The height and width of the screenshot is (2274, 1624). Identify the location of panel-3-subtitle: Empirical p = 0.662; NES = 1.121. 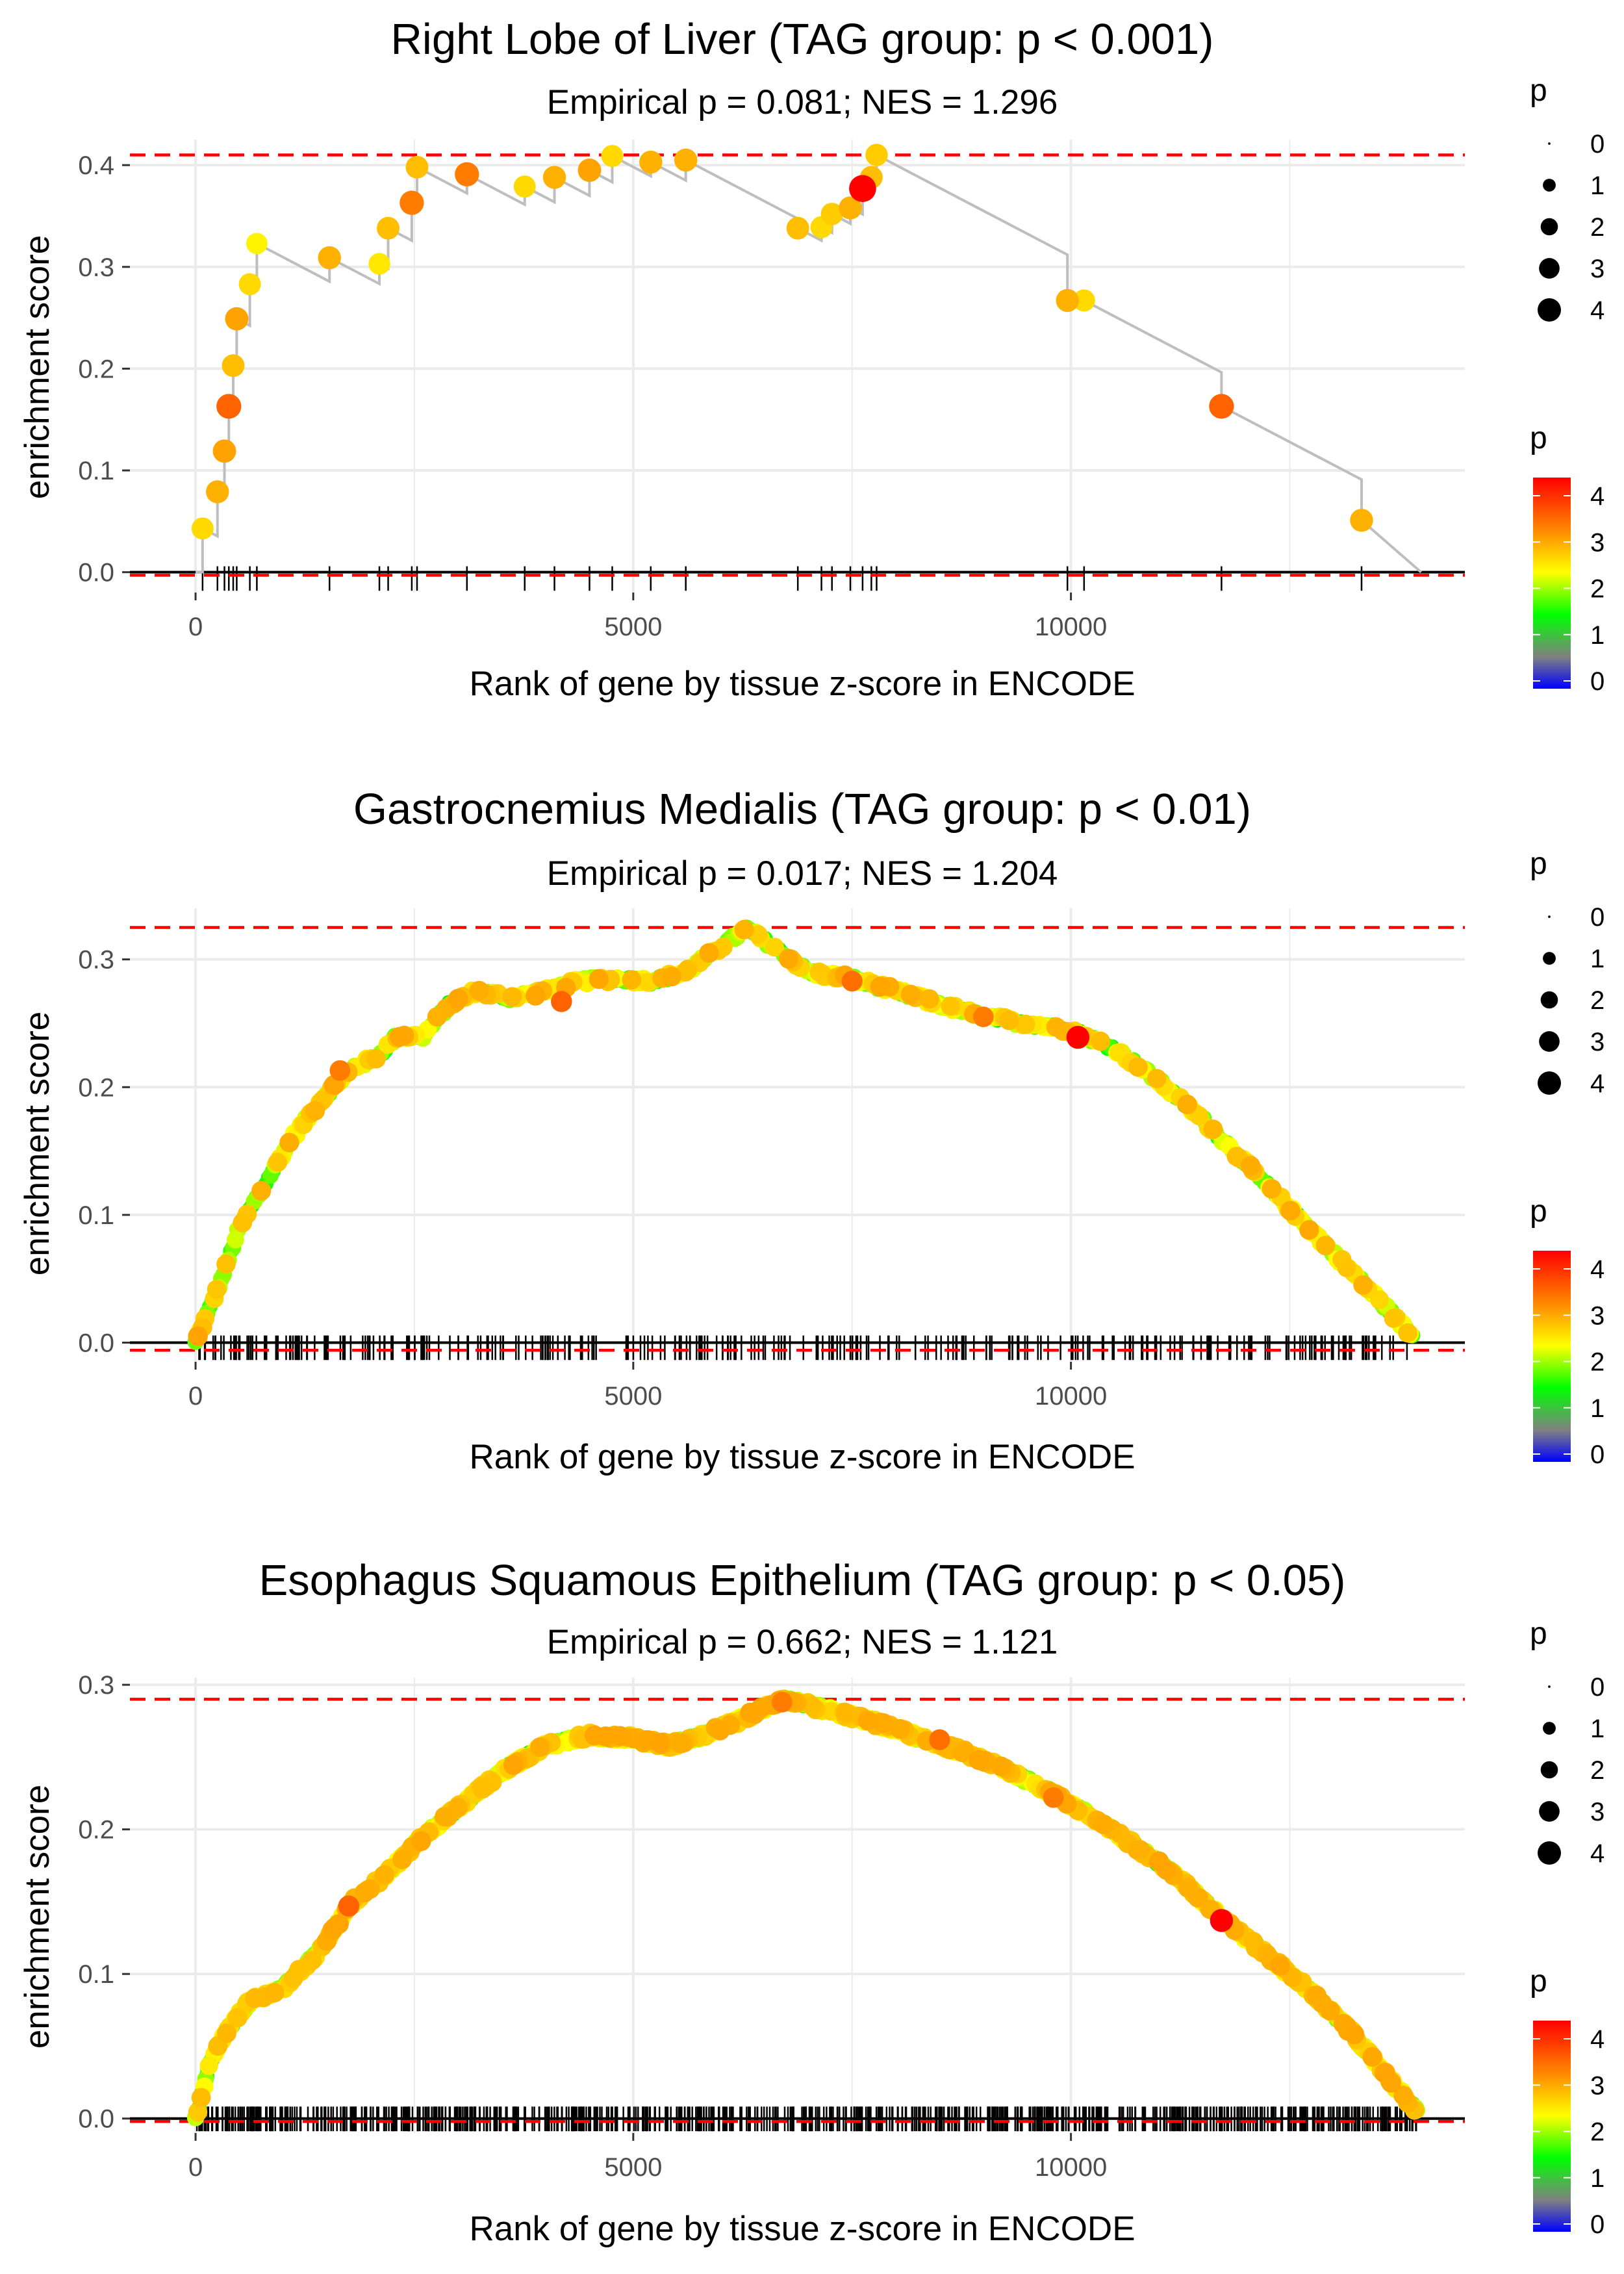
(802, 1642).